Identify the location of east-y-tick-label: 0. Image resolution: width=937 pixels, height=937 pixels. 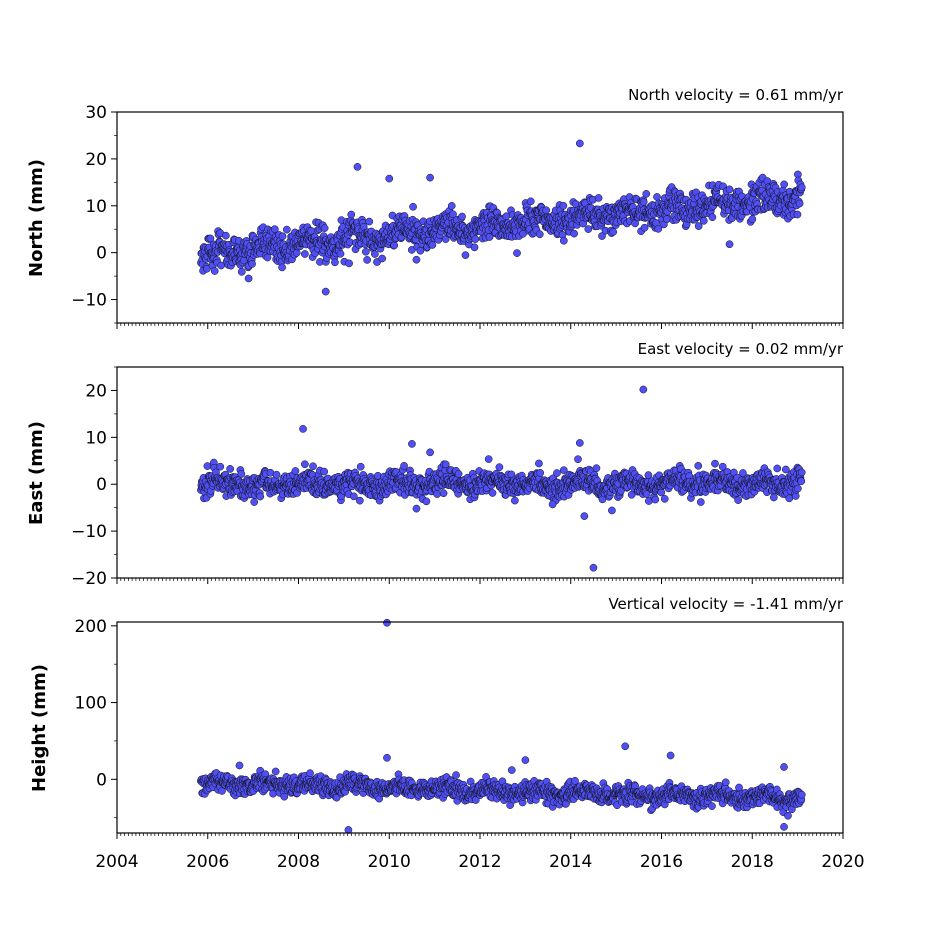
(101, 485).